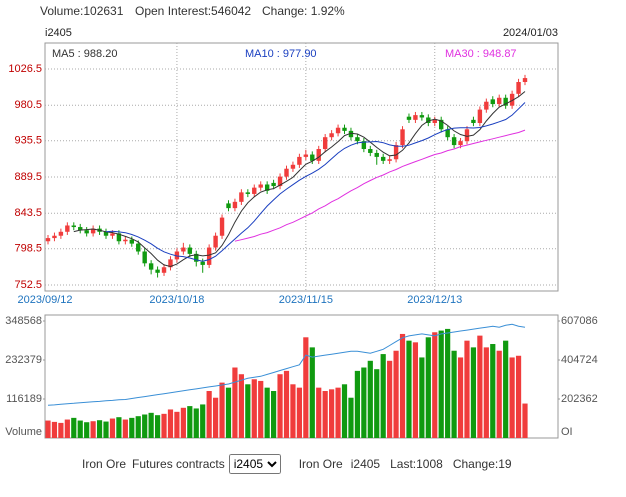  I want to click on header-change: Change: 1.92%, so click(303, 11).